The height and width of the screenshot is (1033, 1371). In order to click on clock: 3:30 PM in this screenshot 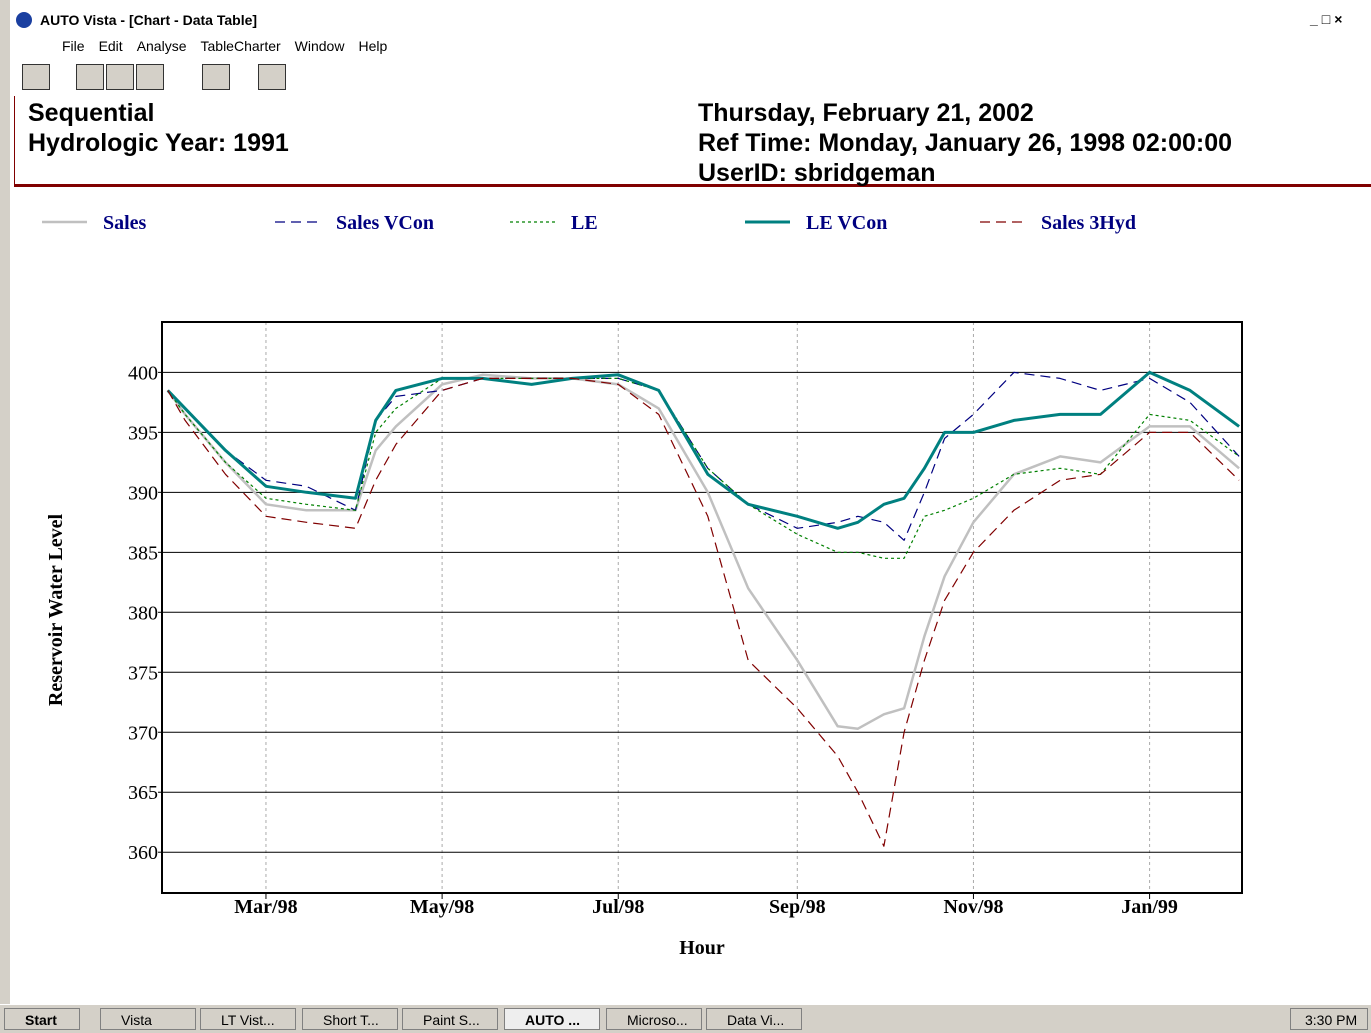, I will do `click(1329, 1019)`.